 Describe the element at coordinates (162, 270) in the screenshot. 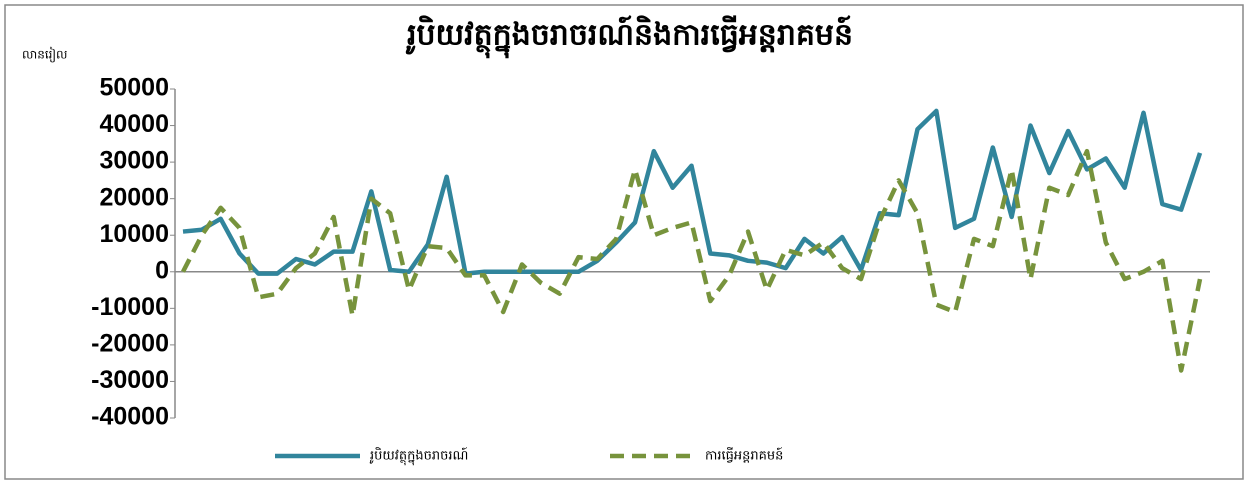

I see `y-tick-label: 0` at that location.